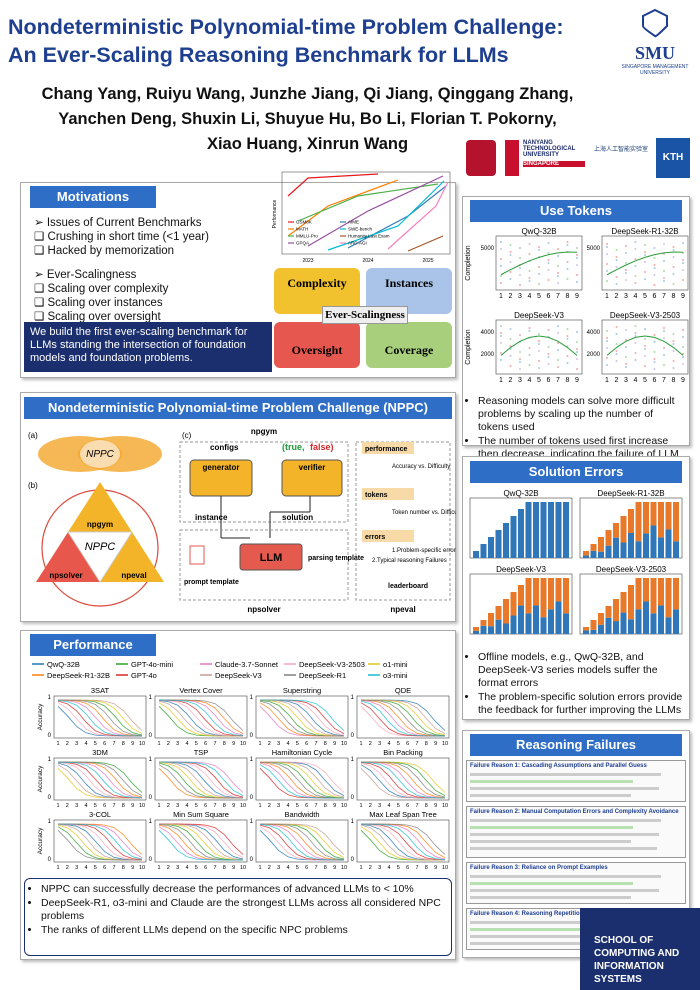 This screenshot has height=990, width=700. What do you see at coordinates (264, 431) in the screenshot?
I see `diagram-label: npgym` at bounding box center [264, 431].